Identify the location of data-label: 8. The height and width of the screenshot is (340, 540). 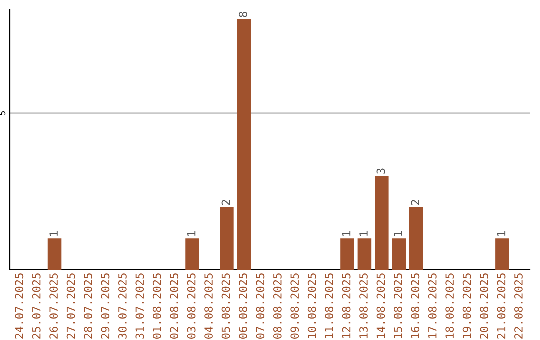
(243, 15).